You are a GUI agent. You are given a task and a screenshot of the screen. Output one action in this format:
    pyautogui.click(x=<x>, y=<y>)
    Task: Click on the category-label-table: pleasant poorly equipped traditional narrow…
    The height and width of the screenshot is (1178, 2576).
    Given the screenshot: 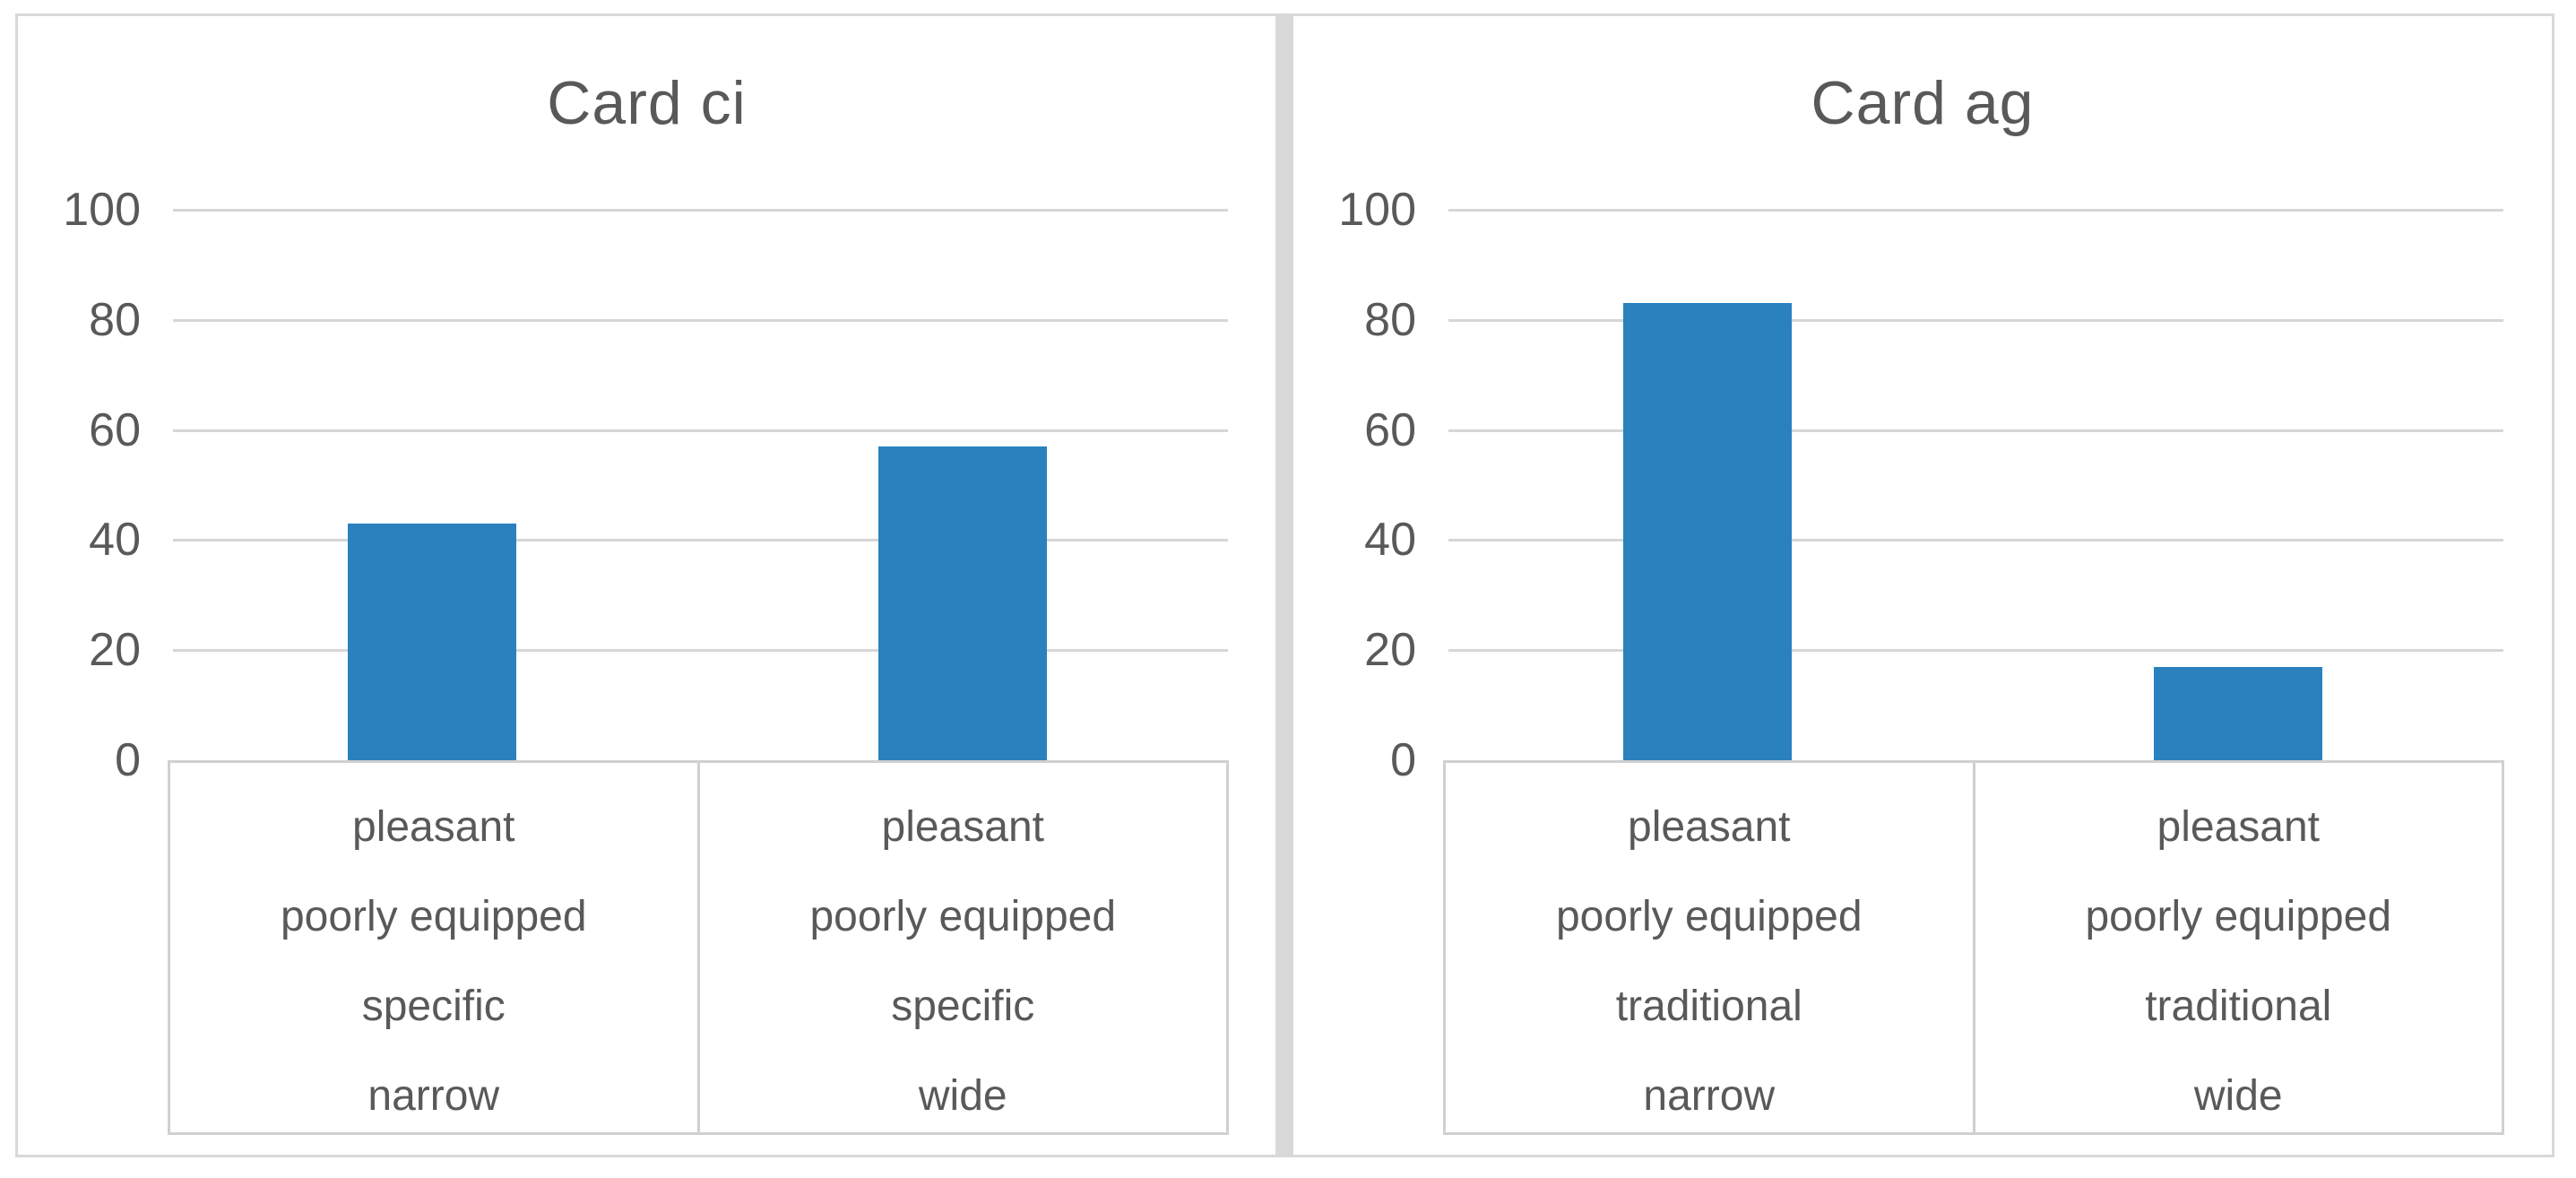 What is the action you would take?
    pyautogui.click(x=1973, y=947)
    